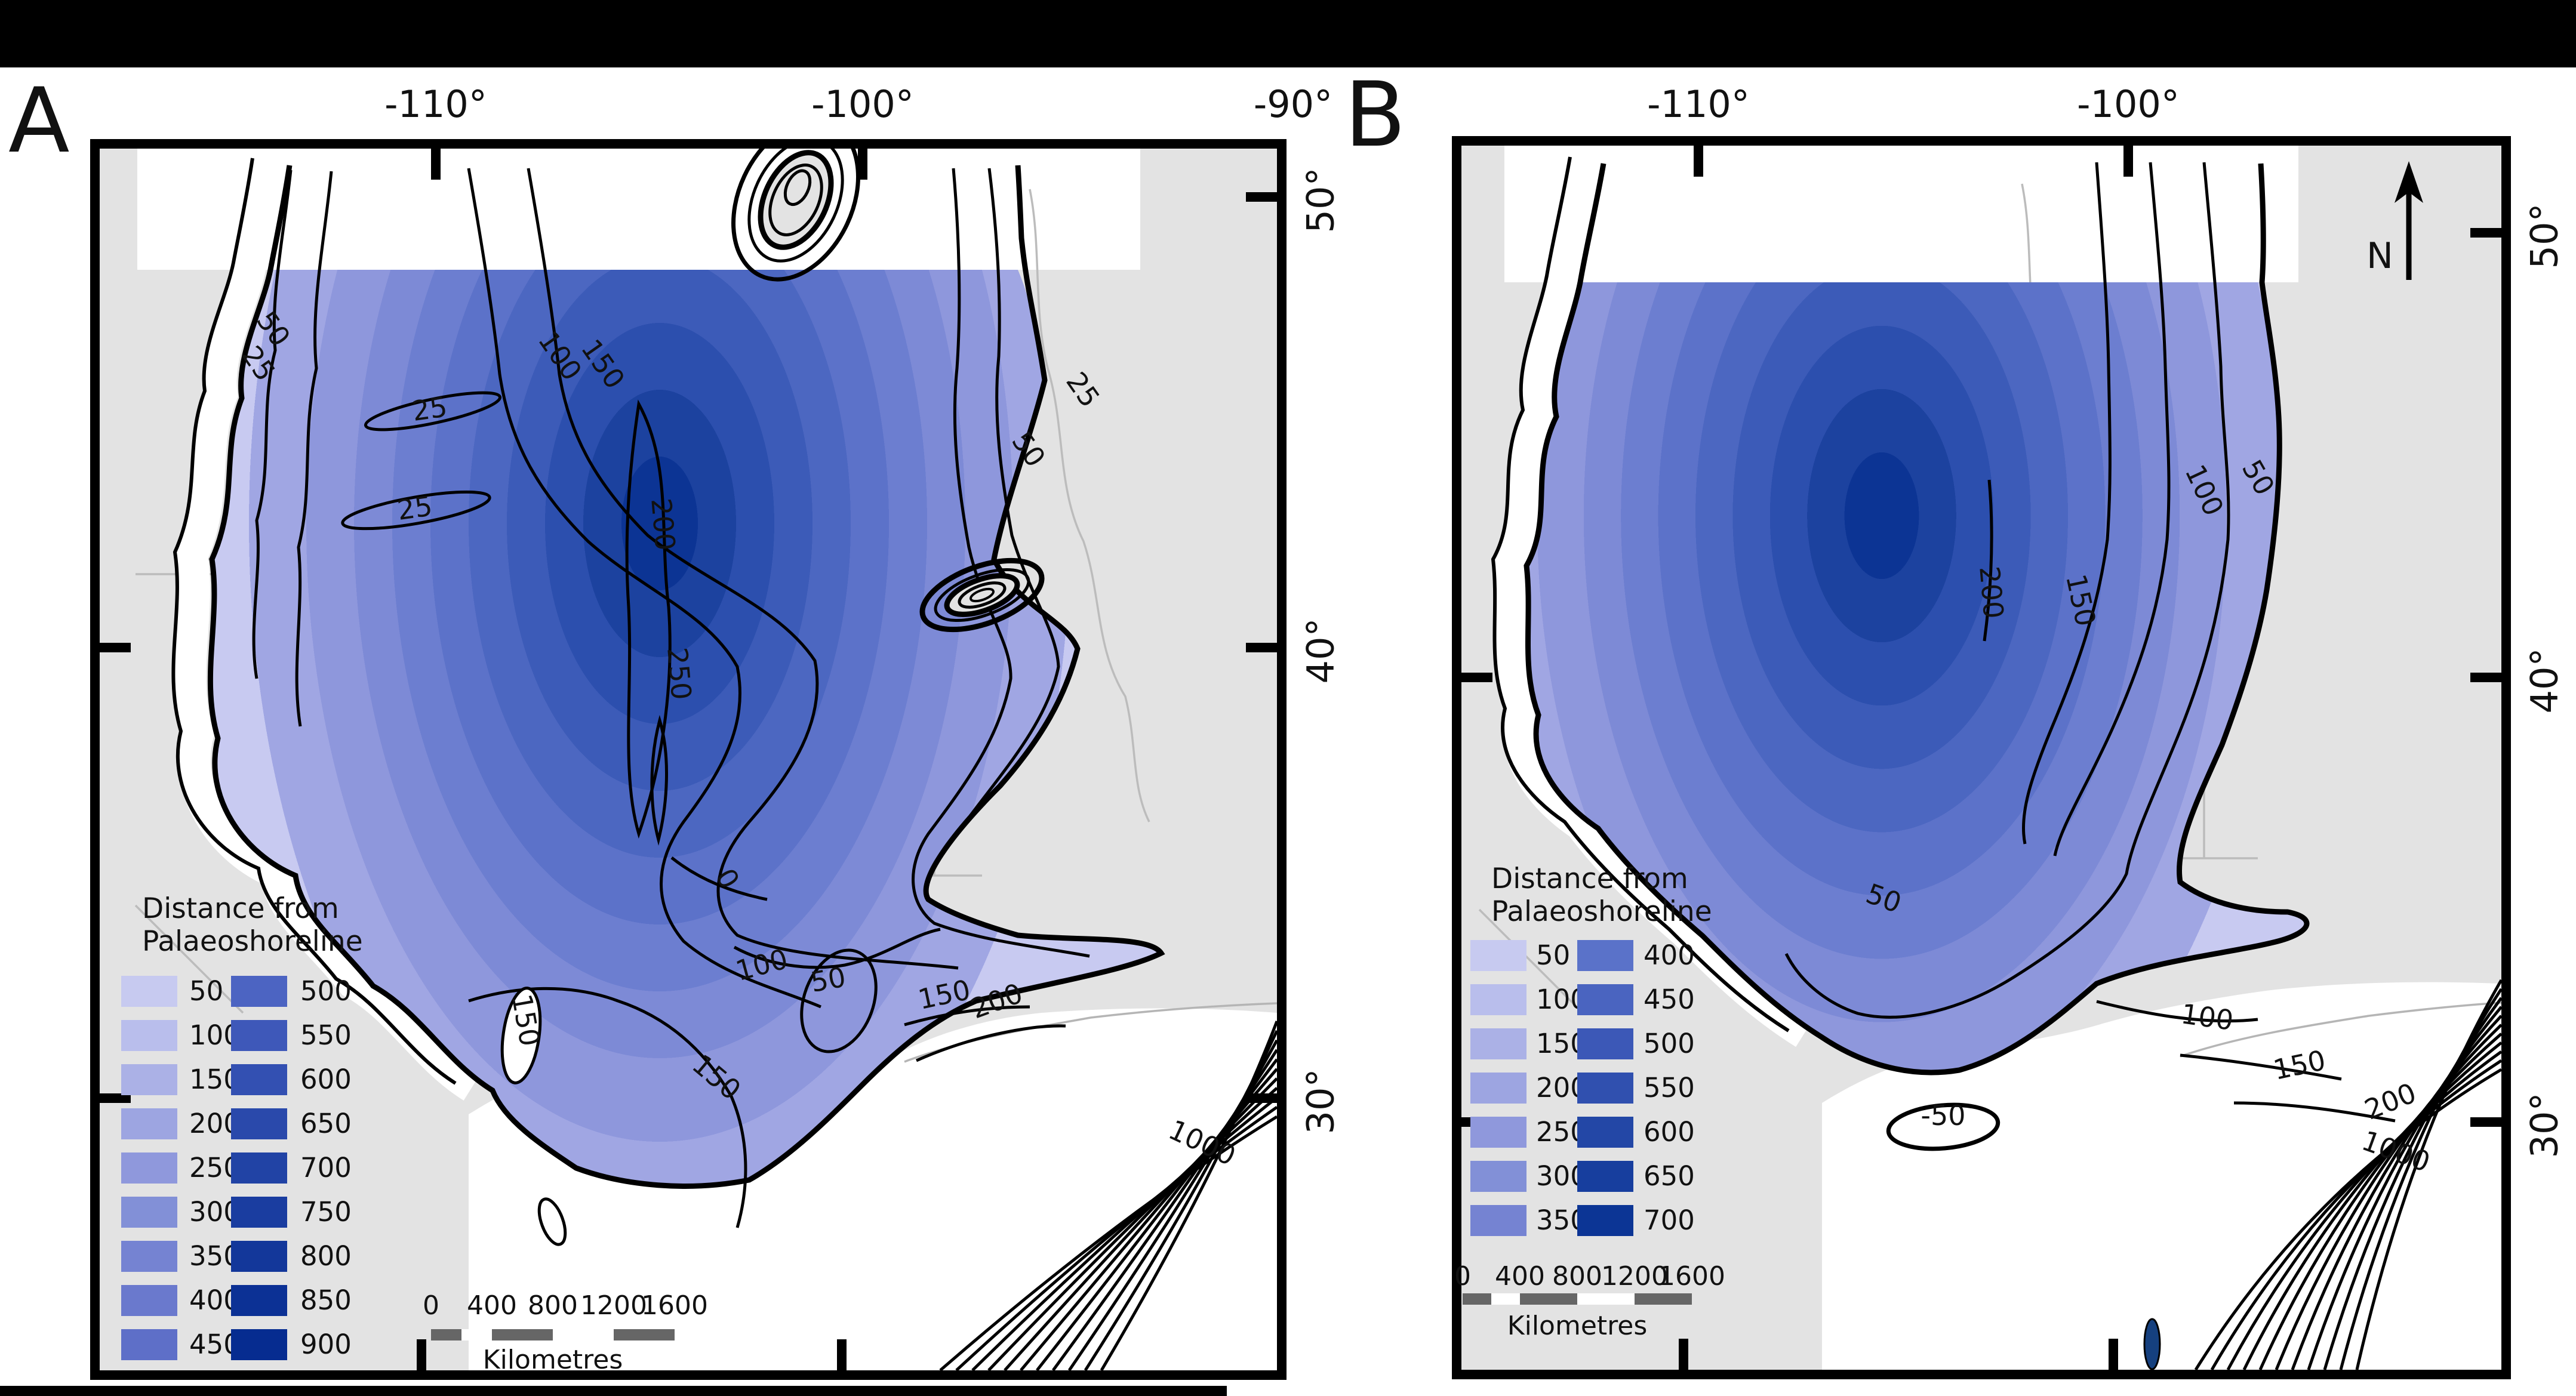 Image resolution: width=2576 pixels, height=1396 pixels. Describe the element at coordinates (2544, 681) in the screenshot. I see `lat-label-b: 40°` at that location.